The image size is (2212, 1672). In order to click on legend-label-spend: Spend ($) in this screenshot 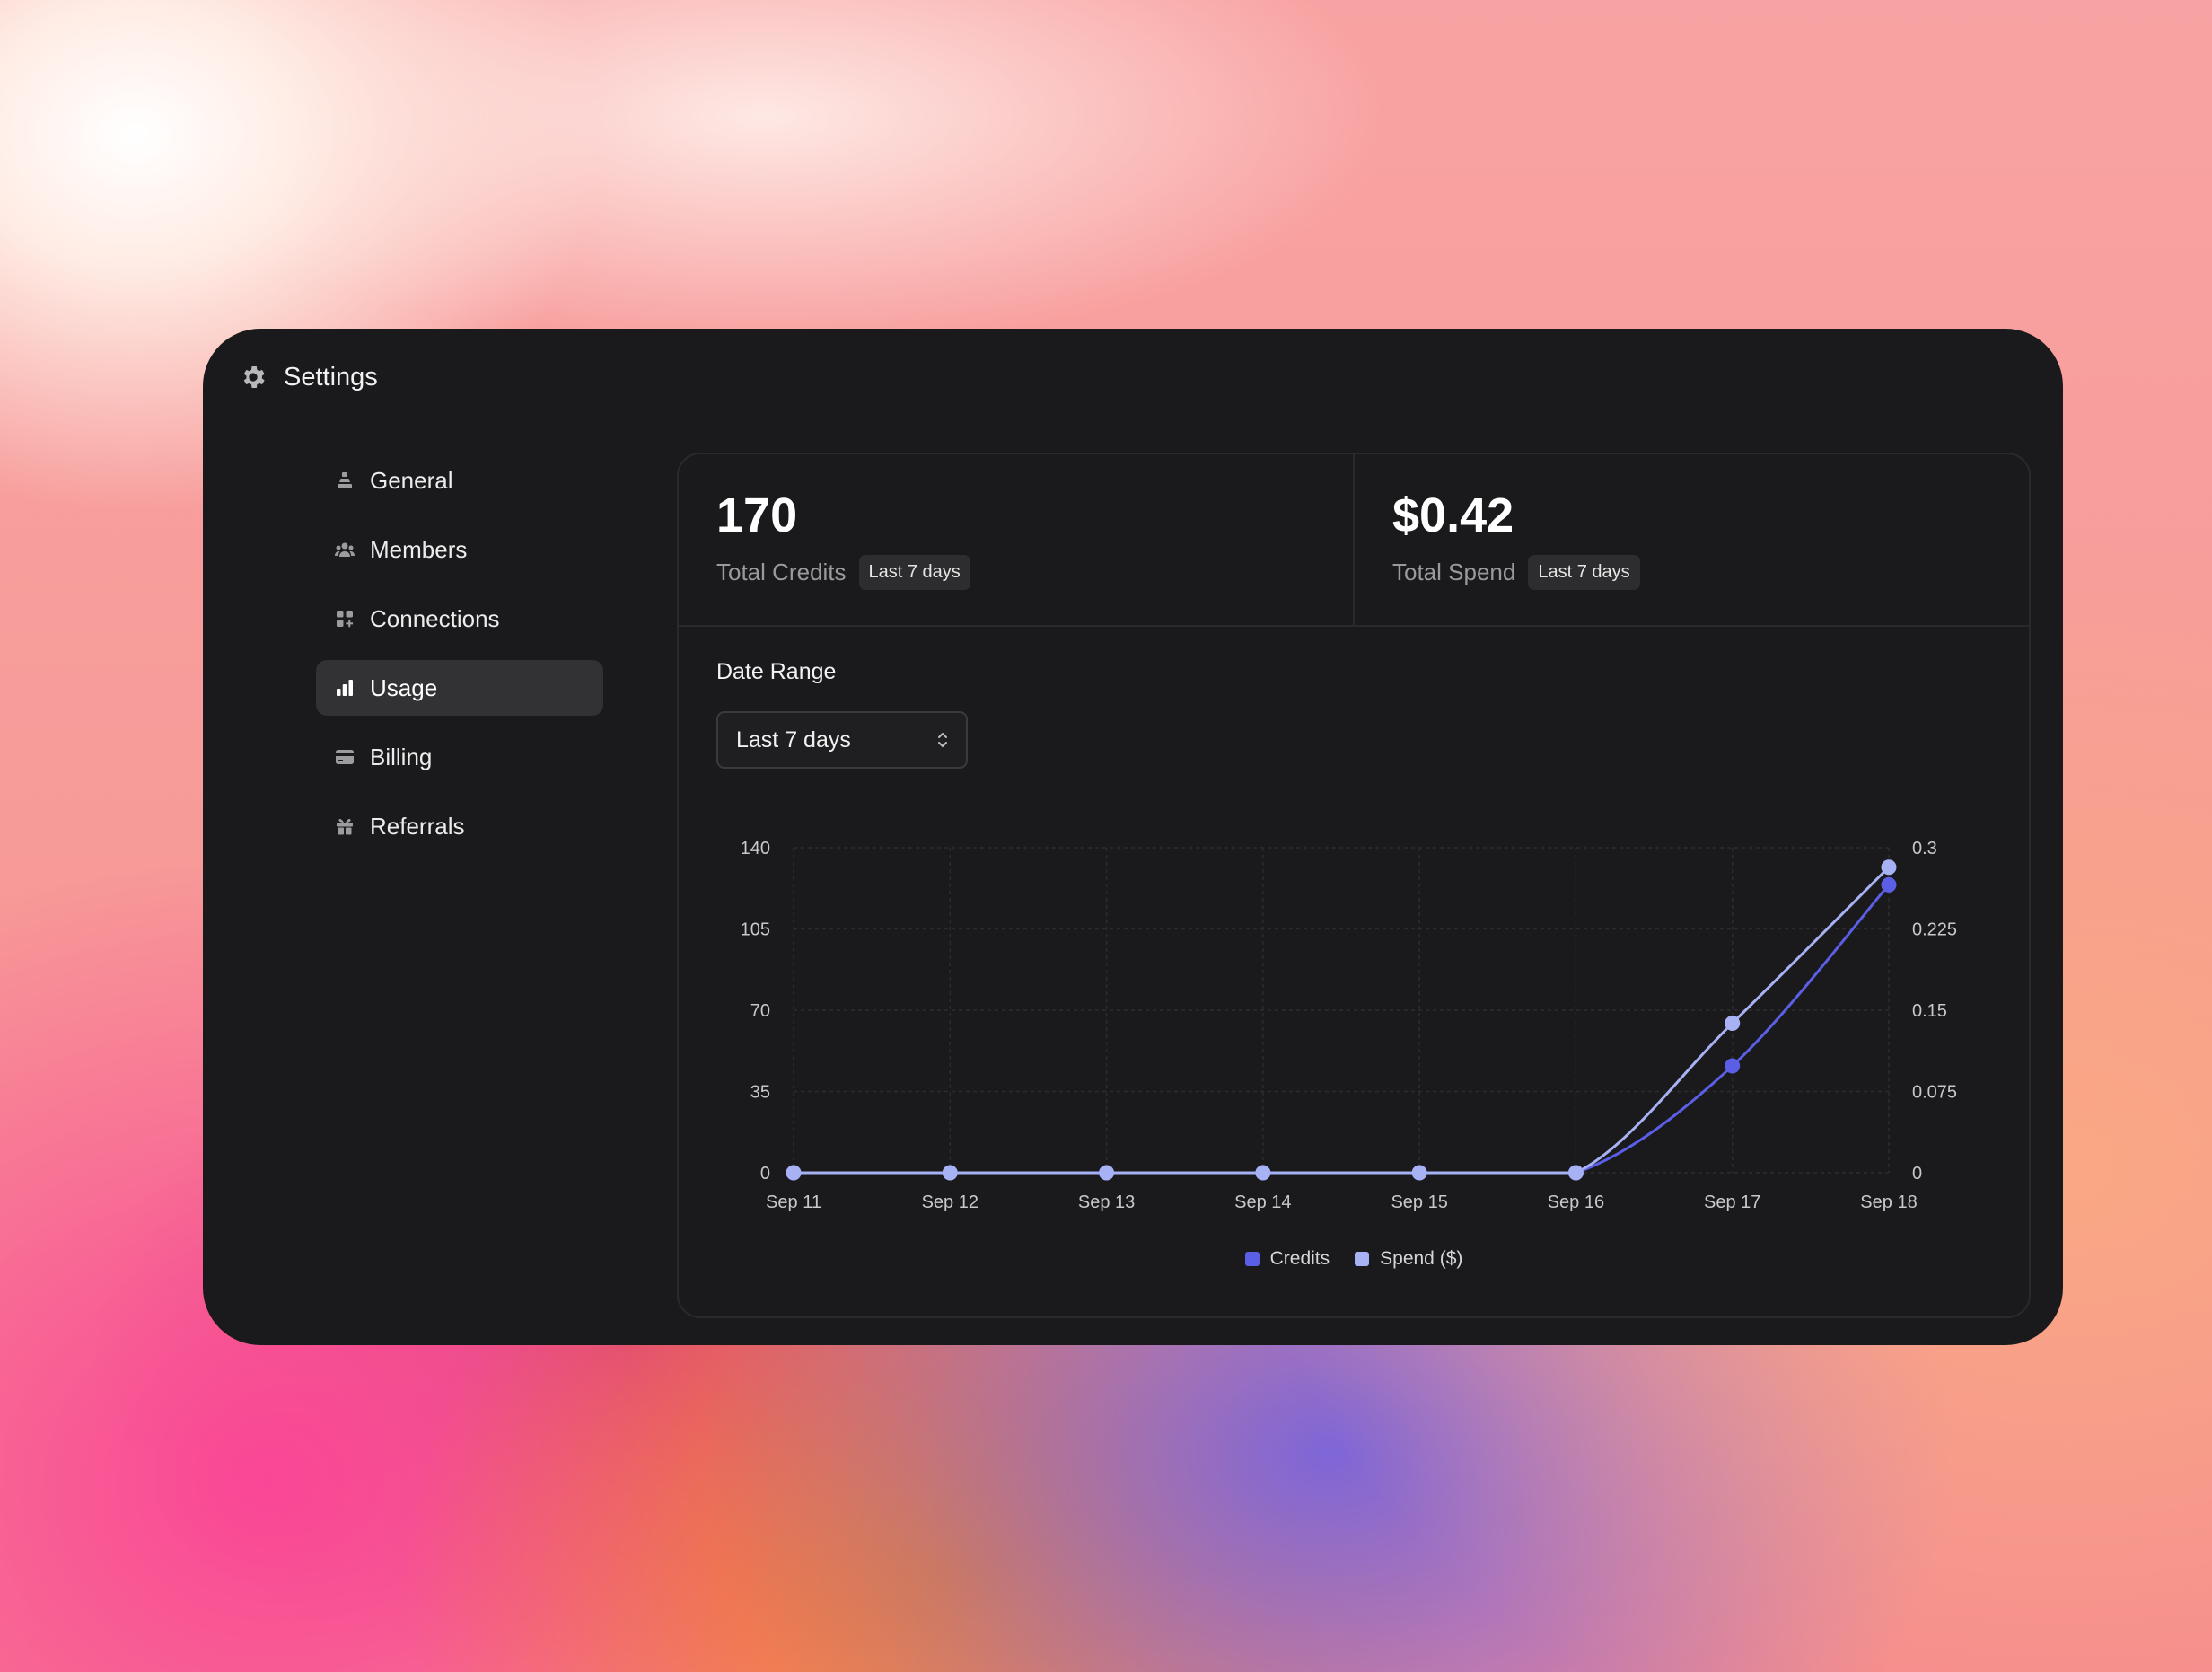, I will do `click(1421, 1258)`.